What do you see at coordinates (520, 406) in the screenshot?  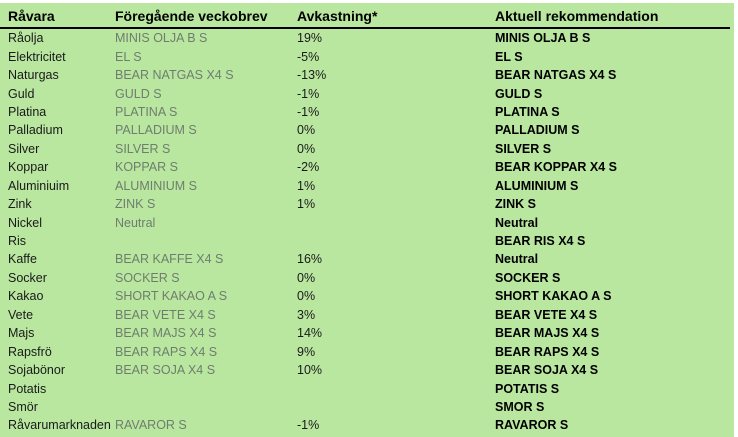 I see `current-recommendation-cell: SMOR S` at bounding box center [520, 406].